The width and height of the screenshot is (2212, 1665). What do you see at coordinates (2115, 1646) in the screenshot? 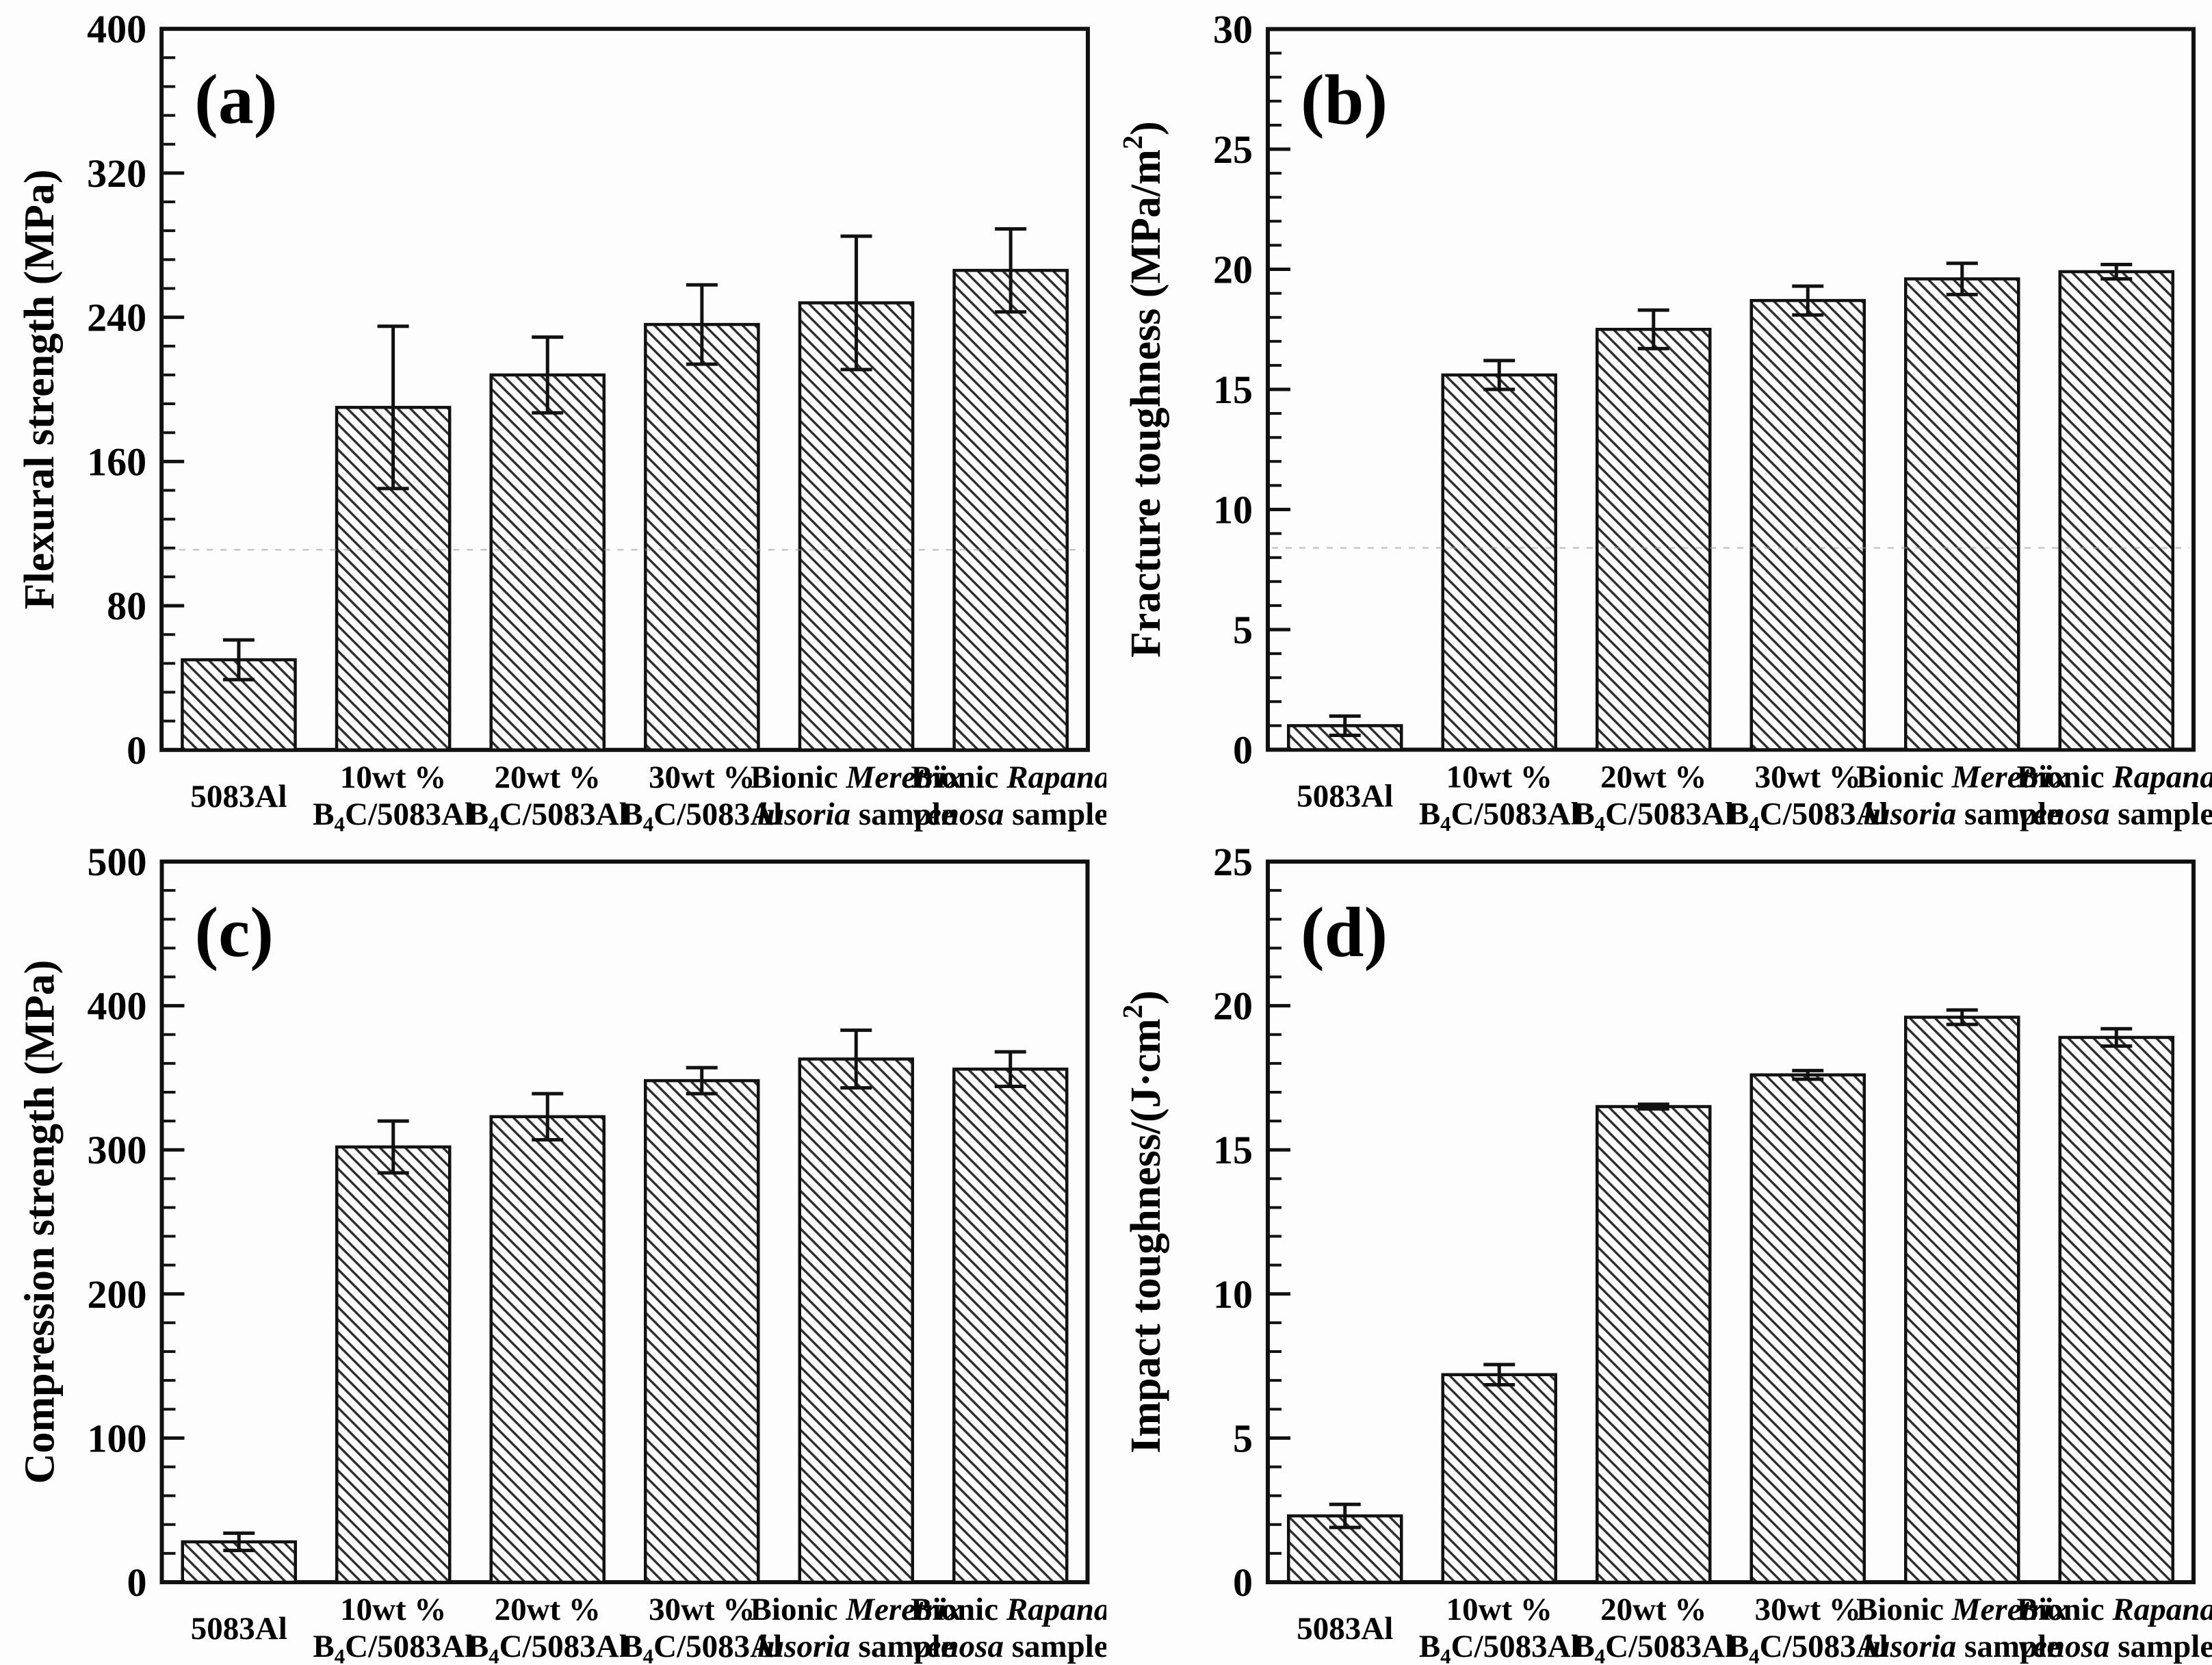
I see `category-label-5-line2: venosa sample` at bounding box center [2115, 1646].